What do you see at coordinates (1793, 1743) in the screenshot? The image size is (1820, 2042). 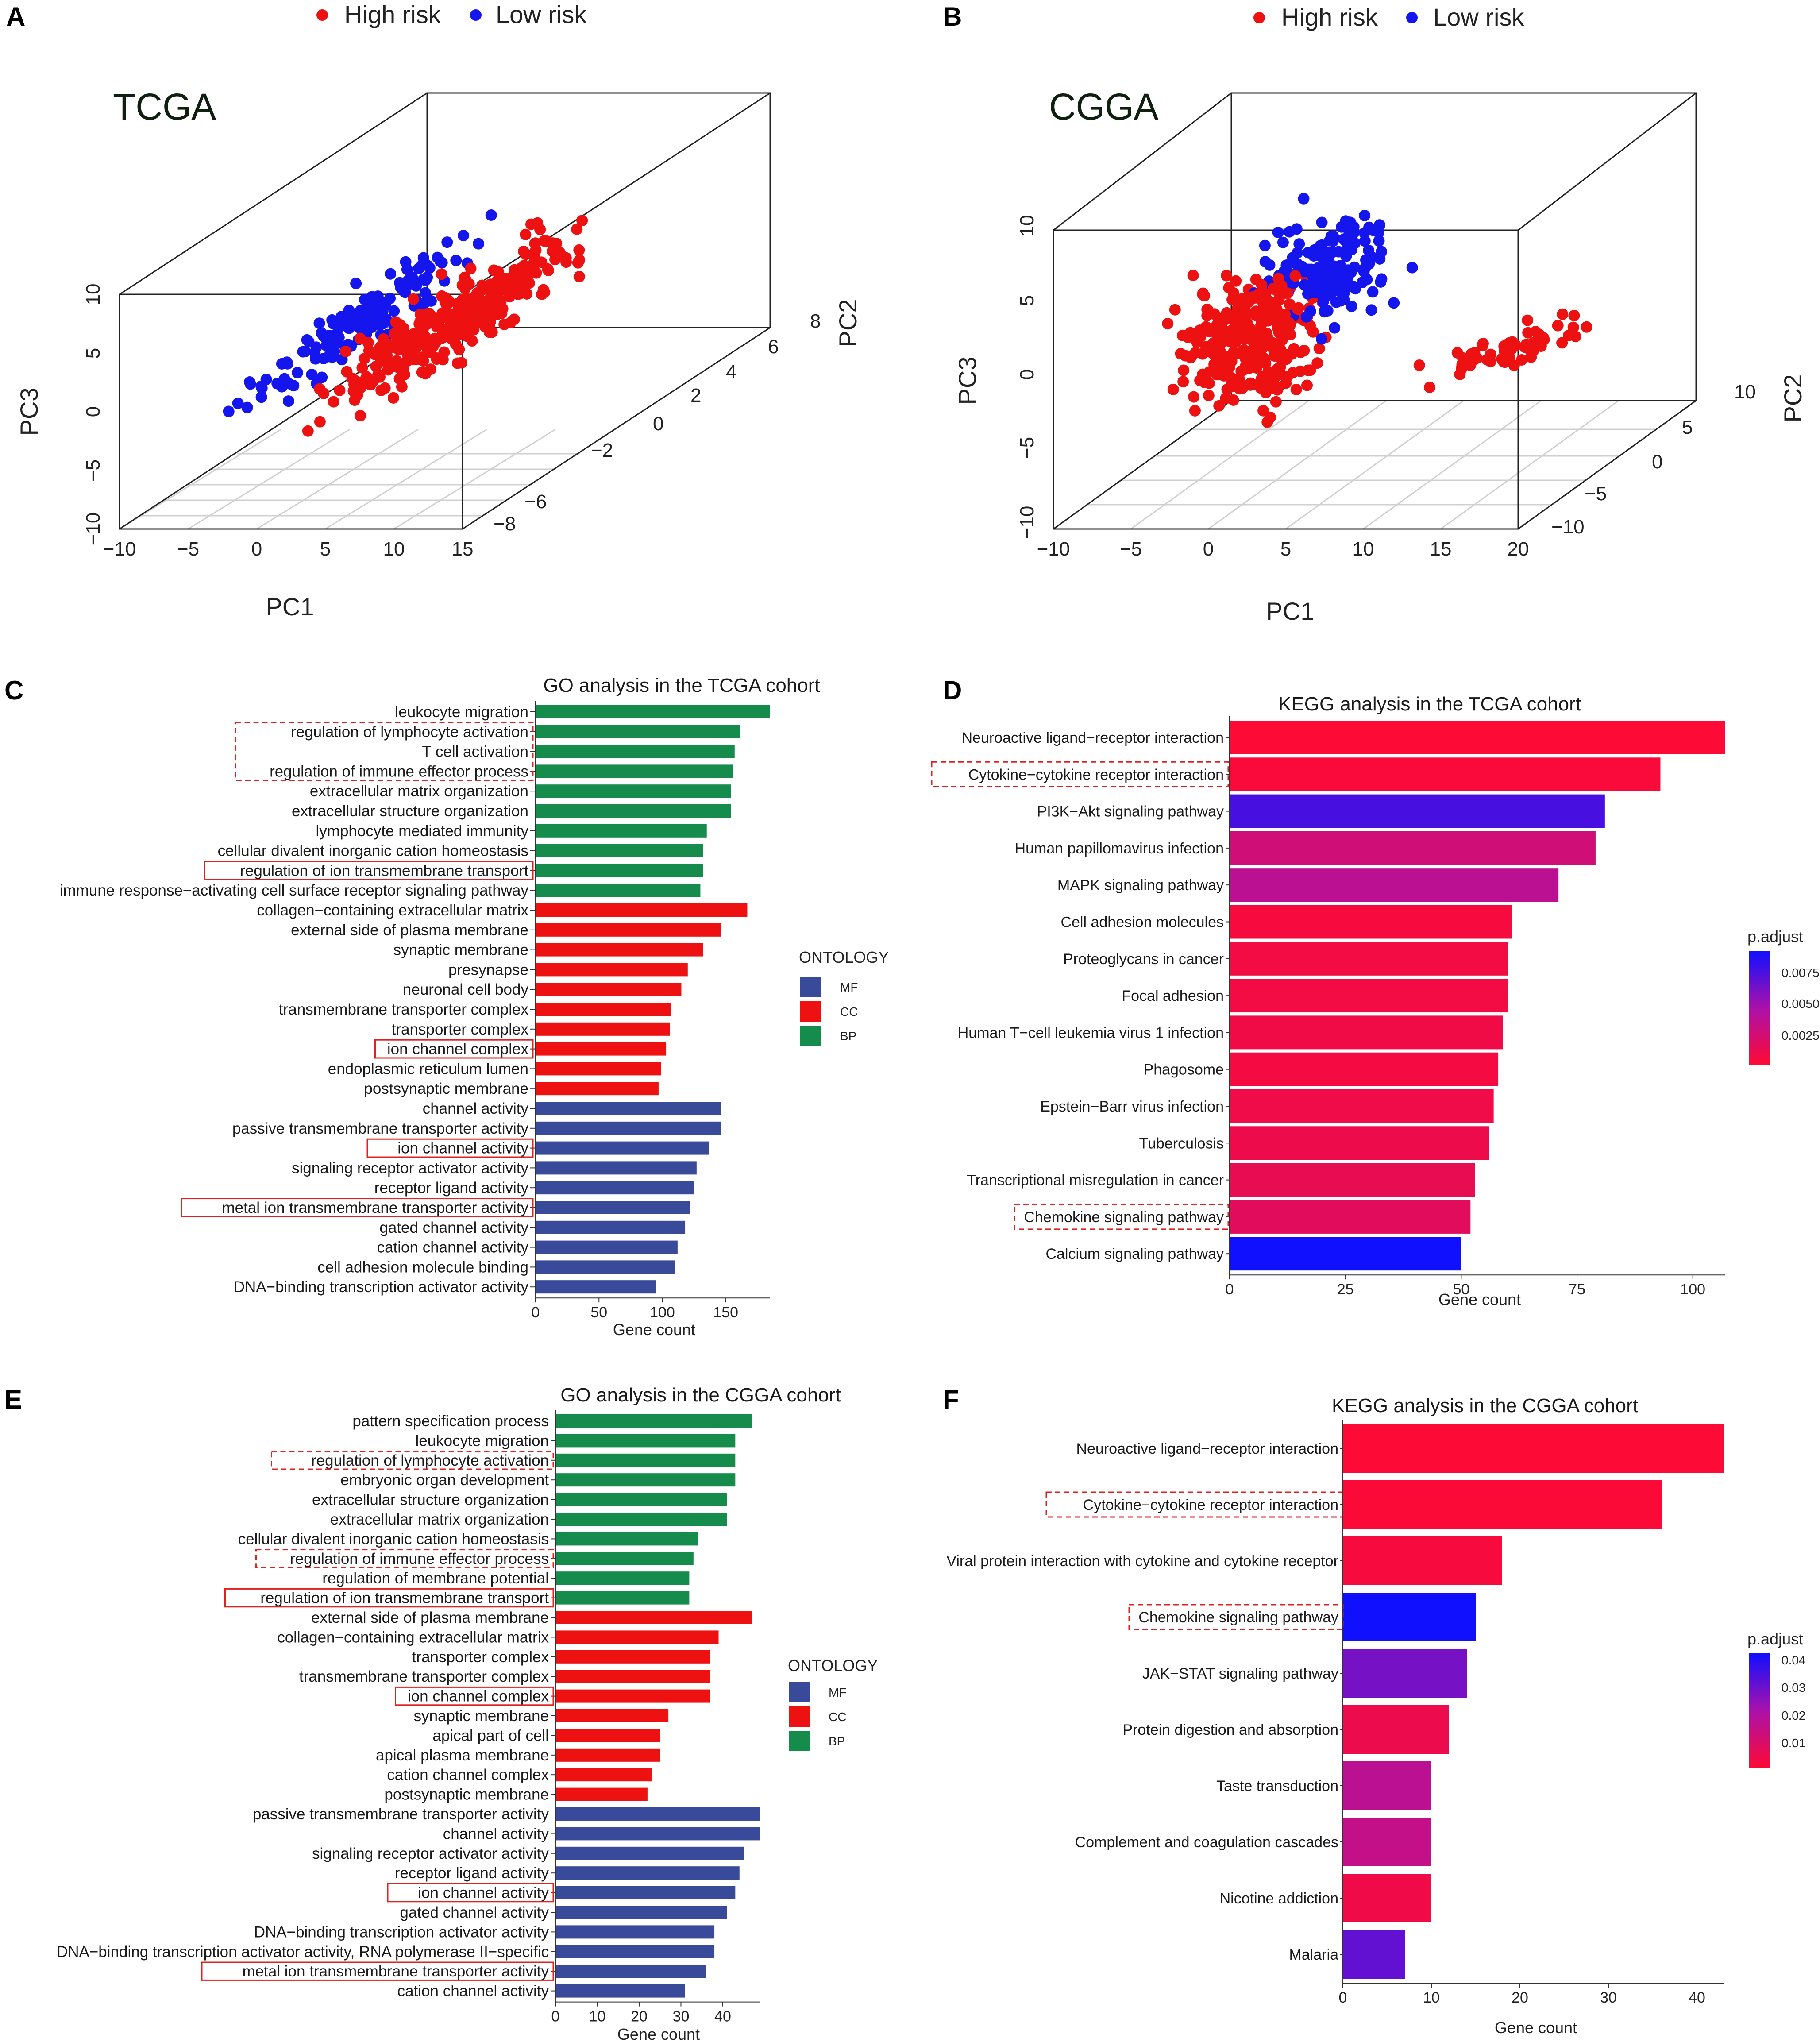 I see `colorbar-tick-f: 0.01` at bounding box center [1793, 1743].